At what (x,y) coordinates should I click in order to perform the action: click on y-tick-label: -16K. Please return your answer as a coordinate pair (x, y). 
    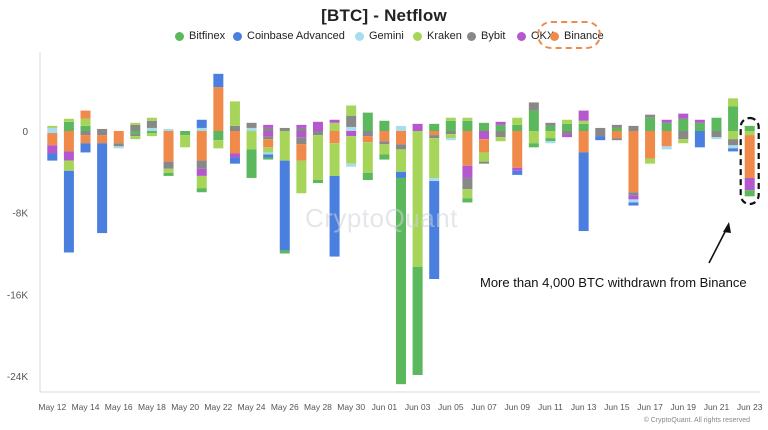
    Looking at the image, I should click on (17, 295).